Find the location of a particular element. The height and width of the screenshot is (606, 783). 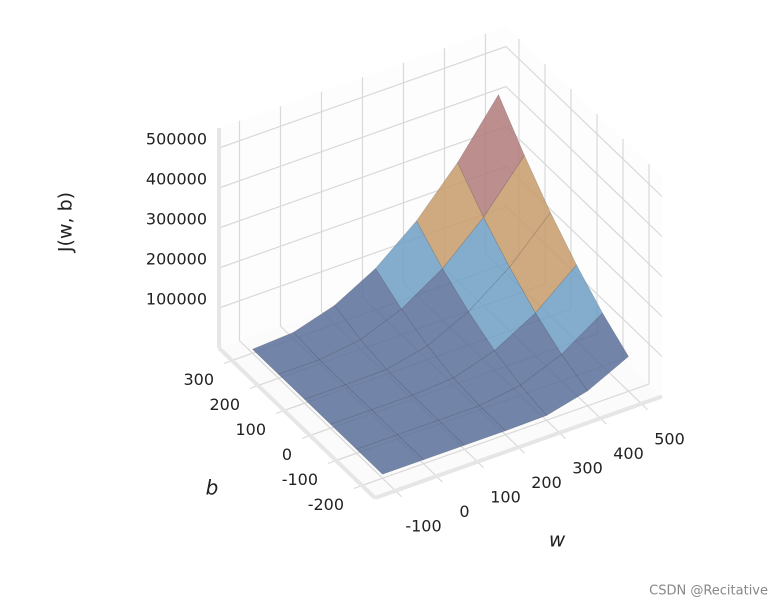

x-tick-label: 400 is located at coordinates (628, 453).